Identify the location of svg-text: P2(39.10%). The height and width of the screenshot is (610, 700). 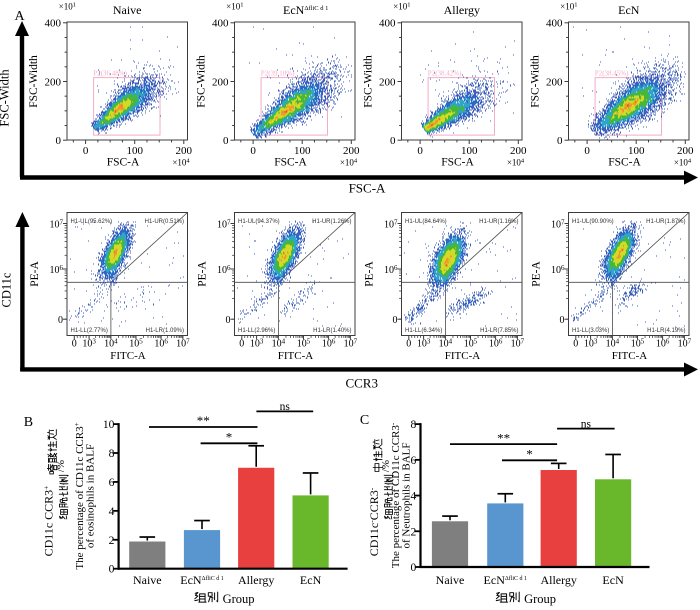
(278, 74).